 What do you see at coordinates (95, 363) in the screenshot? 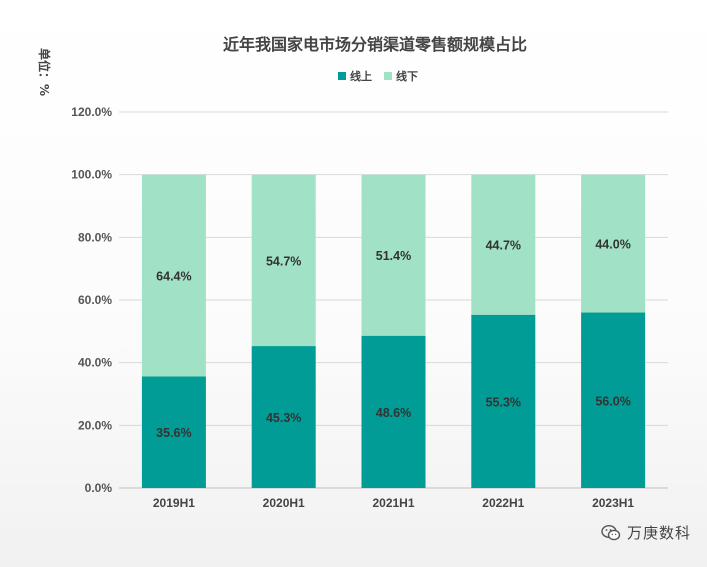
I see `y-tick-label: 40.0%` at bounding box center [95, 363].